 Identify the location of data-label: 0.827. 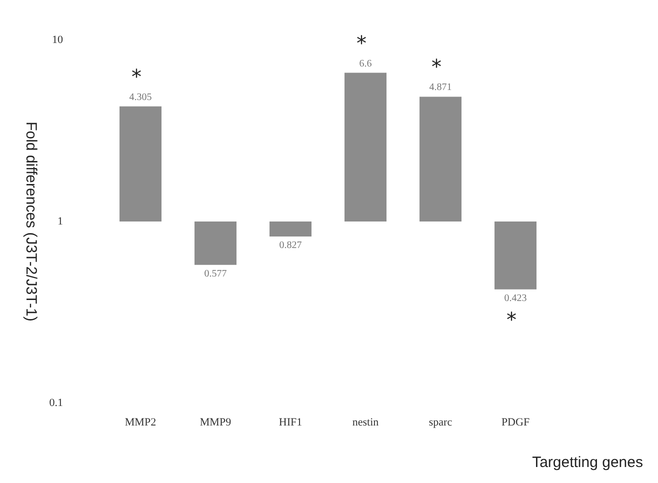
(290, 245).